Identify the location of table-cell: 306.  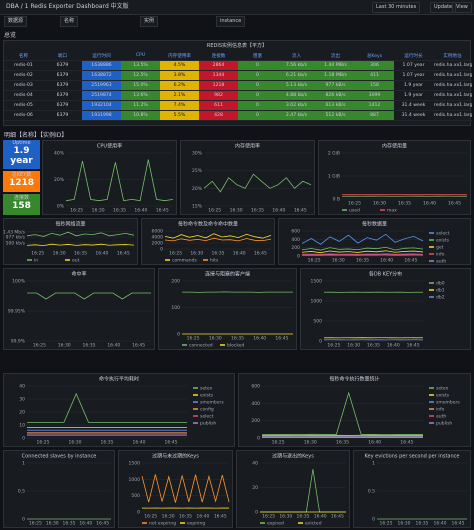
(374, 65).